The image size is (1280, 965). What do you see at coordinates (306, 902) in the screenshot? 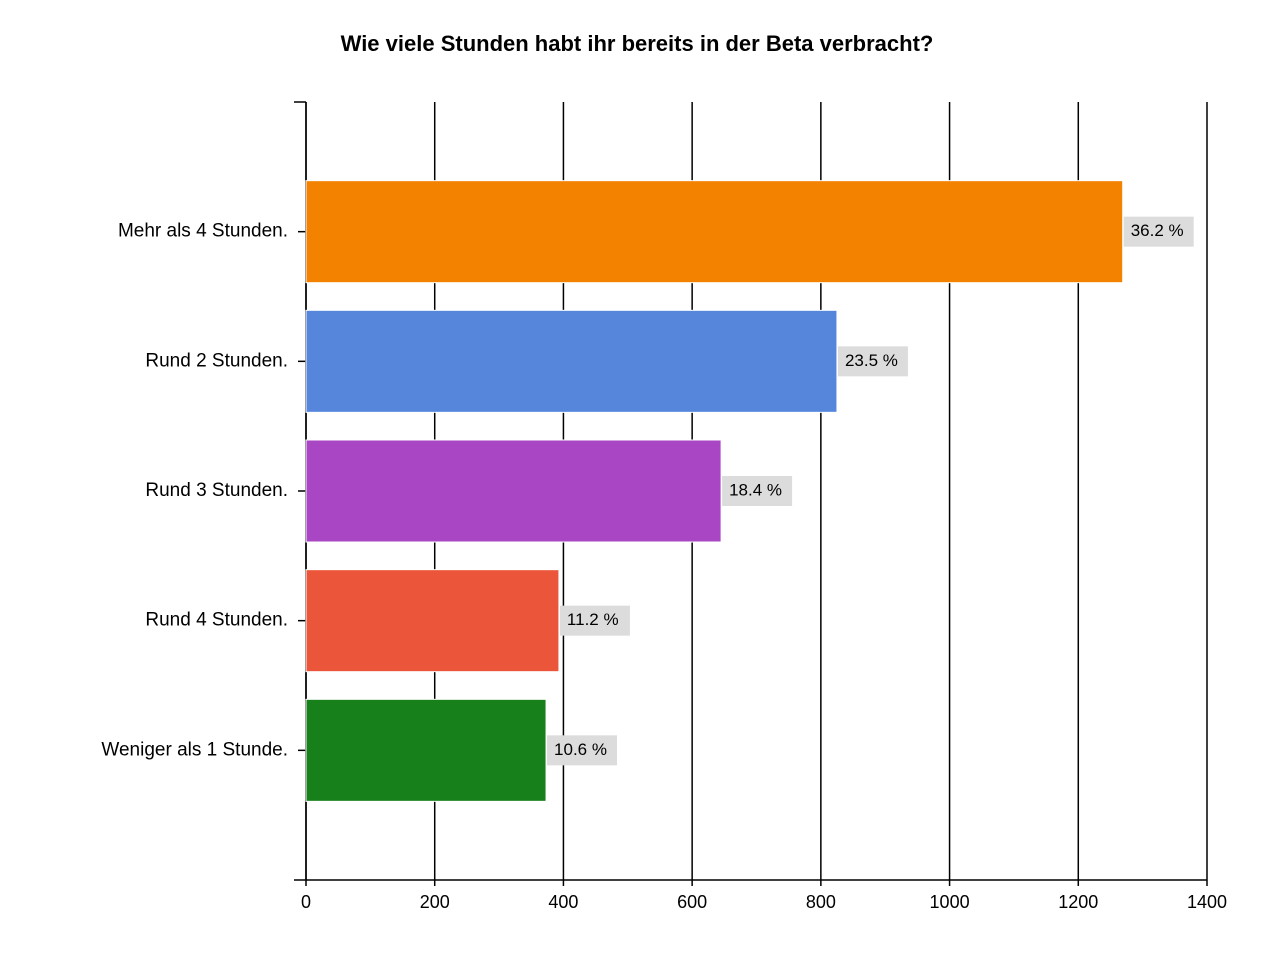
I see `x-tick-label: 0` at bounding box center [306, 902].